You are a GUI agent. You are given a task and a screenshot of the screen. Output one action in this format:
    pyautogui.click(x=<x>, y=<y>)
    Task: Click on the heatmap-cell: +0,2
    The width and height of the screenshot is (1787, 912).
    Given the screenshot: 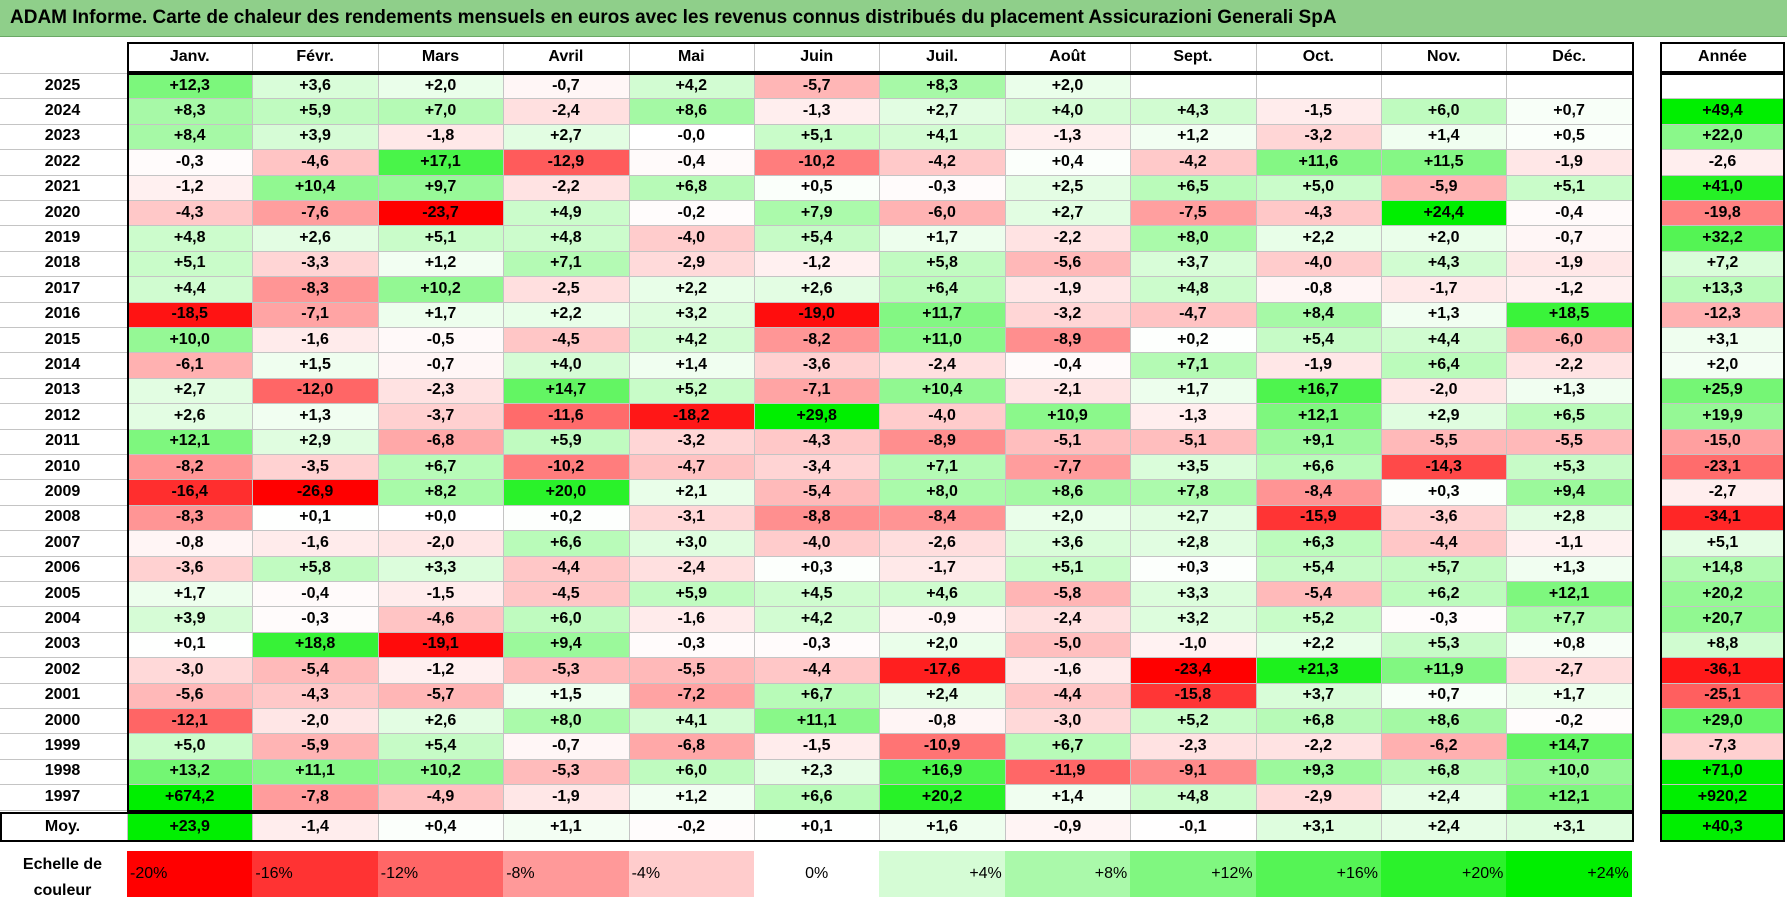 What is the action you would take?
    pyautogui.click(x=566, y=517)
    